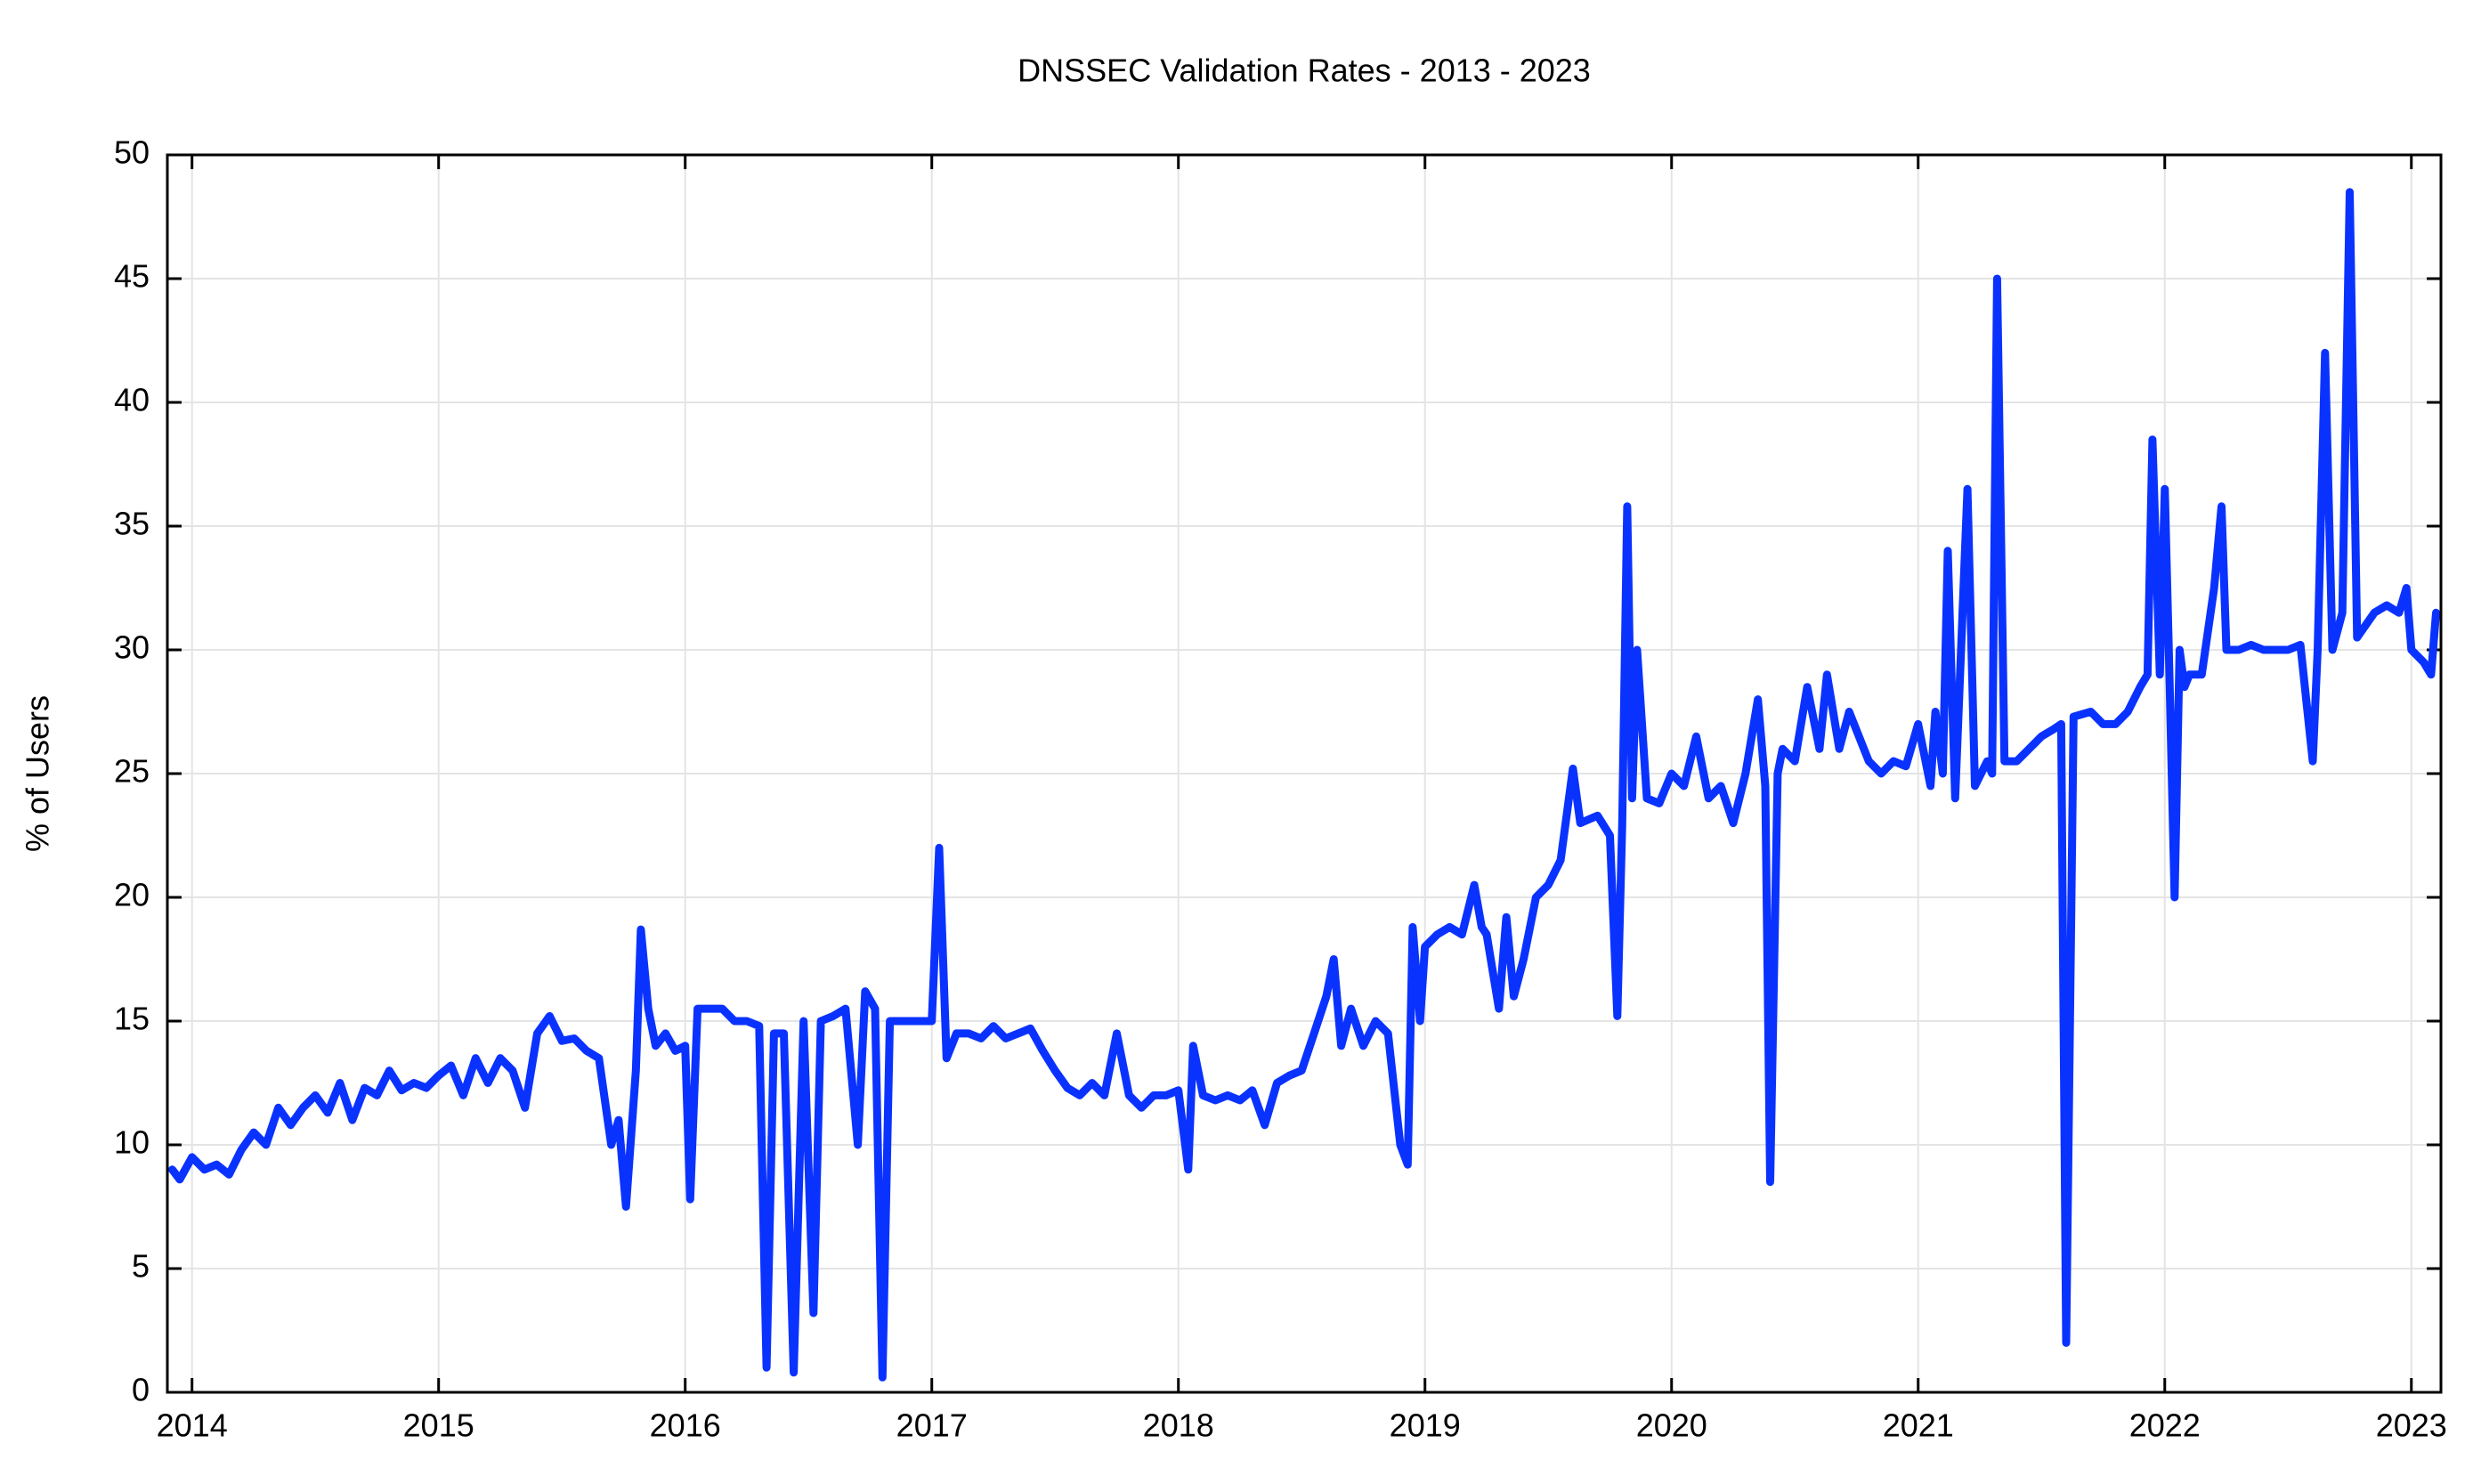 The width and height of the screenshot is (2473, 1484). I want to click on x-tick-label: 2017, so click(932, 1425).